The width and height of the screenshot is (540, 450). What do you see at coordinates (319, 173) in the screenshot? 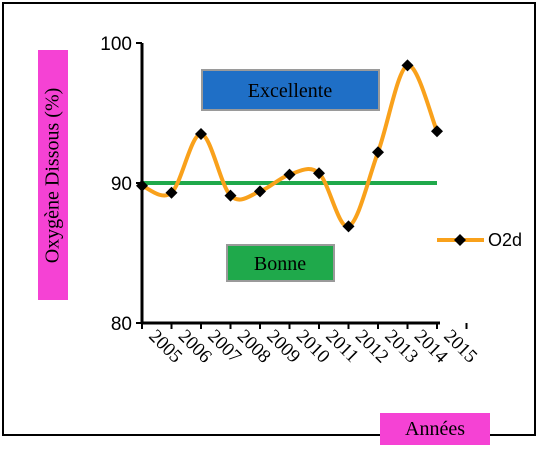
I see `data-point-2011` at bounding box center [319, 173].